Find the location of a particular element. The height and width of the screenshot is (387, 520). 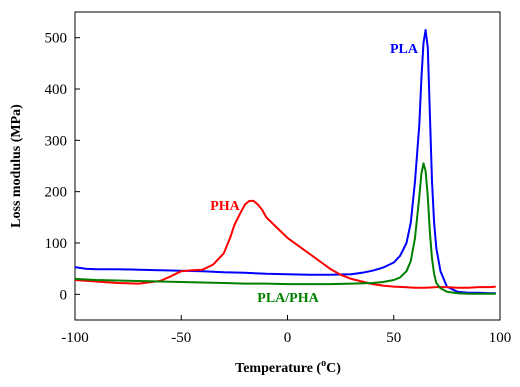

x-axis-title-main: Temperature ( is located at coordinates (278, 368).